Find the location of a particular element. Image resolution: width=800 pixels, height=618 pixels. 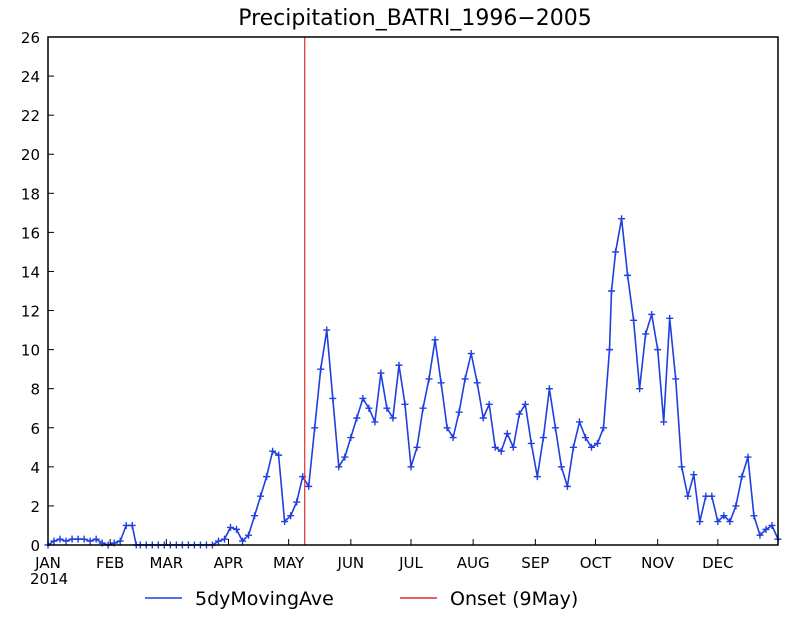

x-axis: JAN FEB MAR APR MAY JUN JUL AUG SEP OCT NOV DEC is located at coordinates (384, 555).